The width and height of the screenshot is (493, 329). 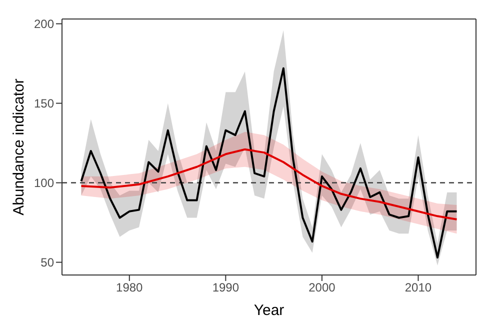 I want to click on x-axis-title: Year, so click(x=269, y=310).